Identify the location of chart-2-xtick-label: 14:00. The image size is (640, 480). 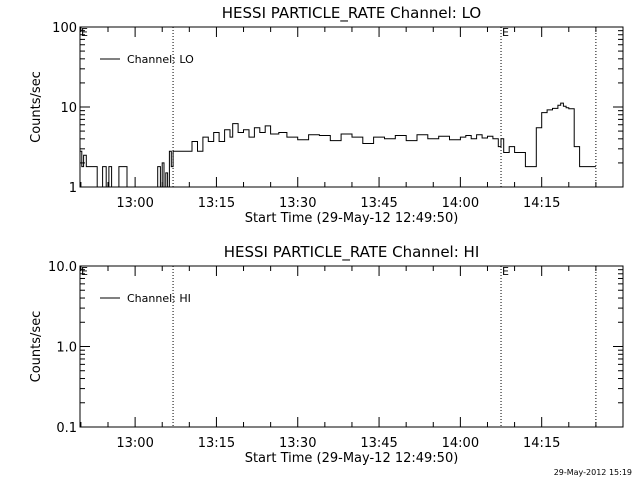
(460, 443).